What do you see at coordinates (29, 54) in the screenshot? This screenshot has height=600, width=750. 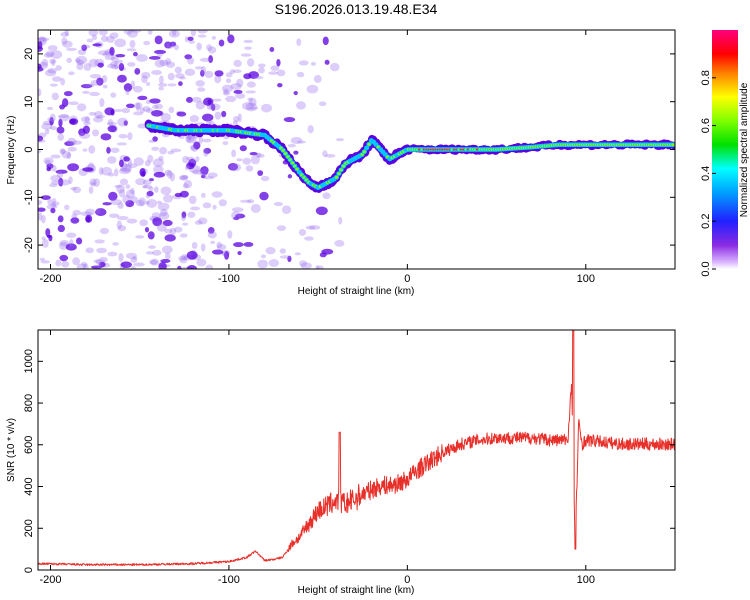 I see `spectrogram-y-tick-label: 20` at bounding box center [29, 54].